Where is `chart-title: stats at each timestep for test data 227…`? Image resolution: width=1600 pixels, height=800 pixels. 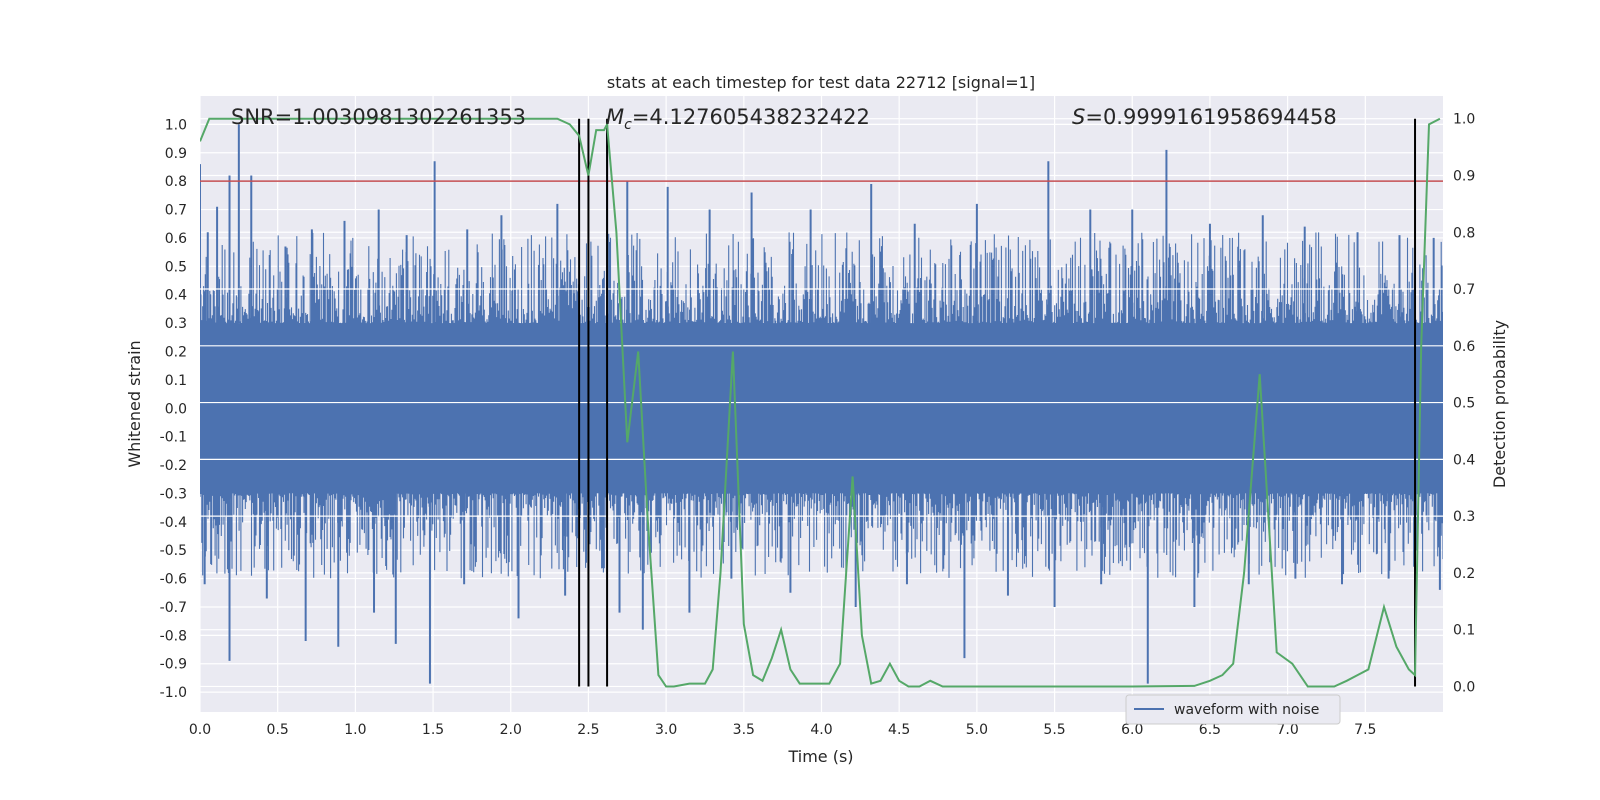 chart-title: stats at each timestep for test data 227… is located at coordinates (821, 82).